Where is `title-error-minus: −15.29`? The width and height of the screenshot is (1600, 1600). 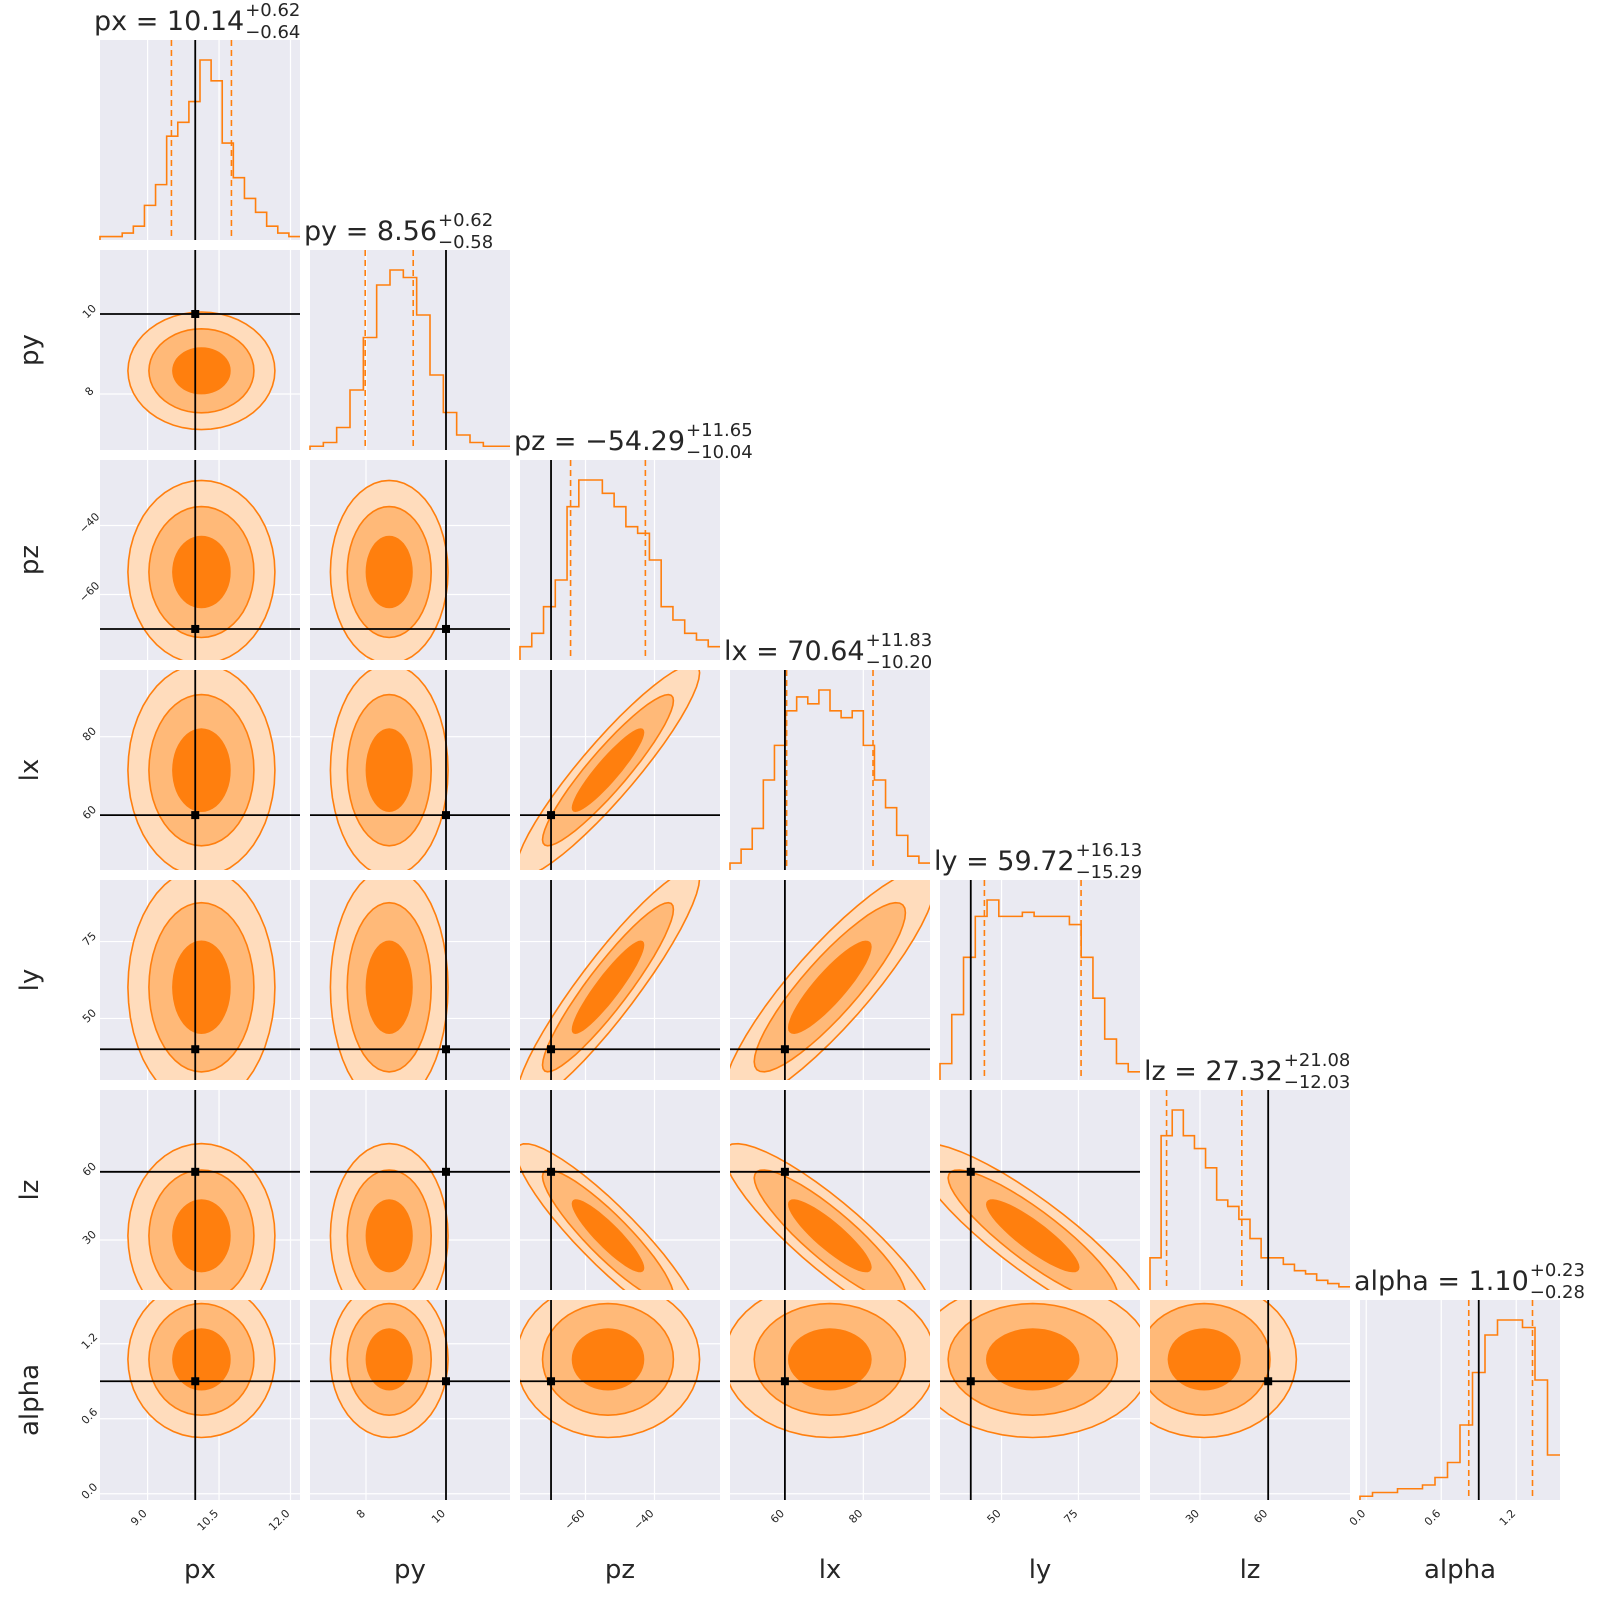
title-error-minus: −15.29 is located at coordinates (1109, 872).